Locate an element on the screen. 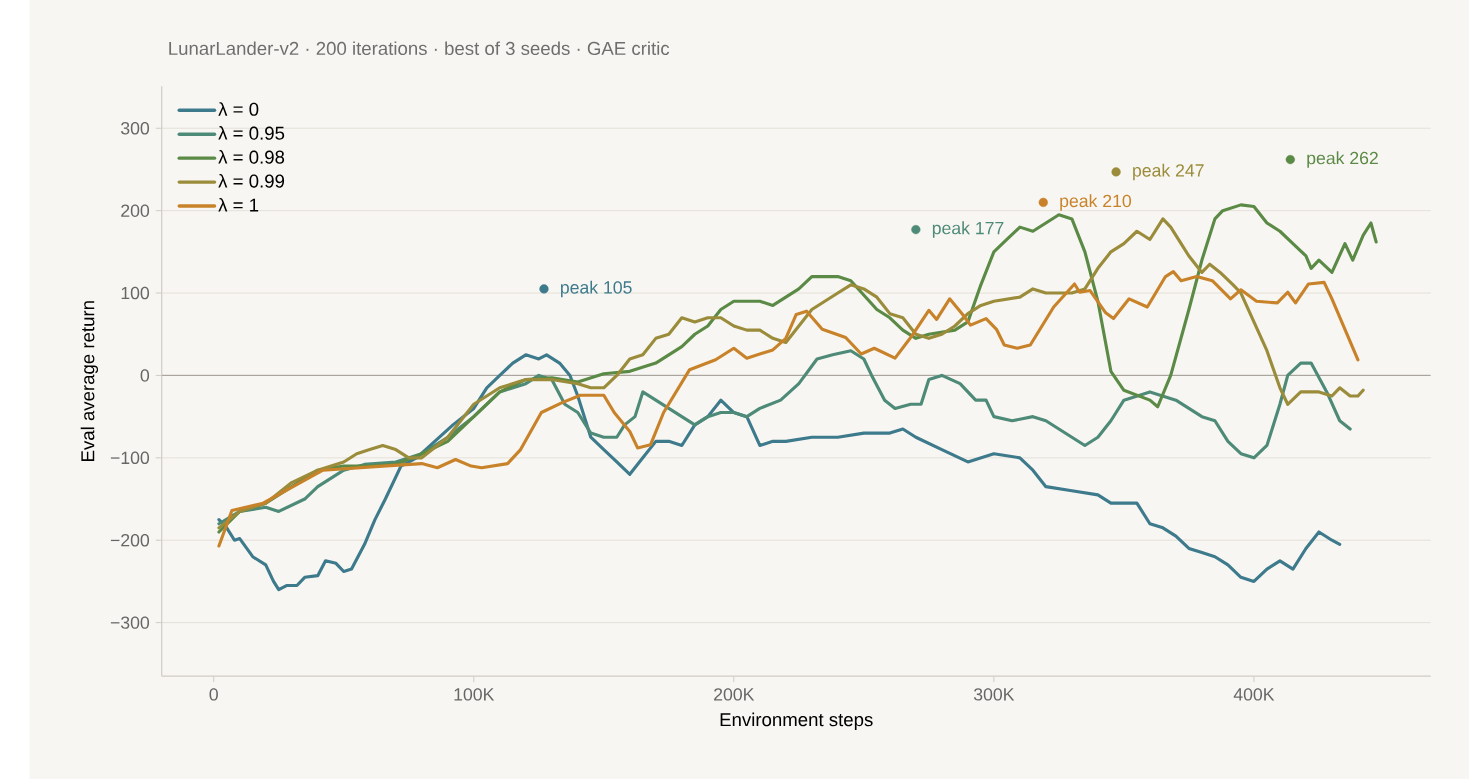 This screenshot has width=1469, height=779. legend-label: λ = 1 is located at coordinates (238, 204).